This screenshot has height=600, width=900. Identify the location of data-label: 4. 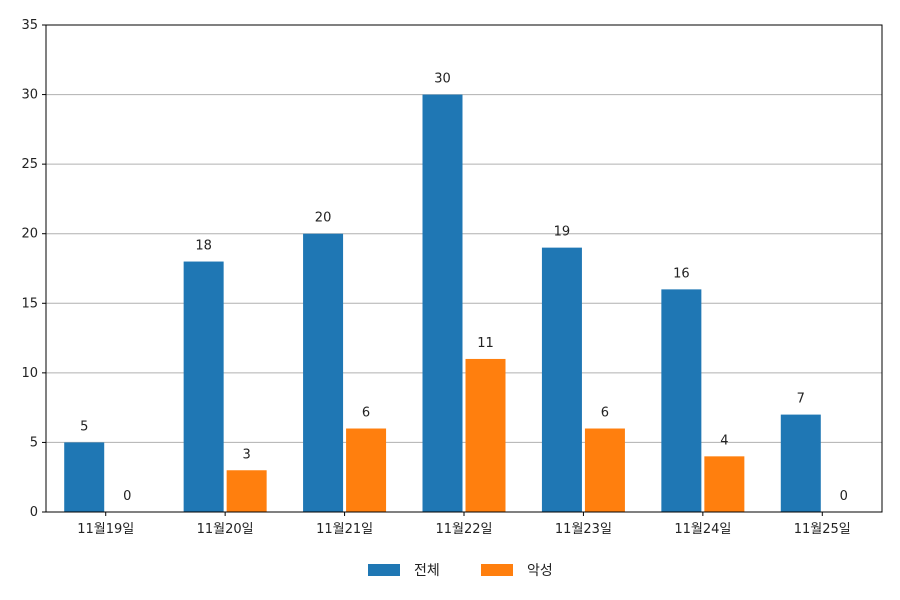
(724, 440).